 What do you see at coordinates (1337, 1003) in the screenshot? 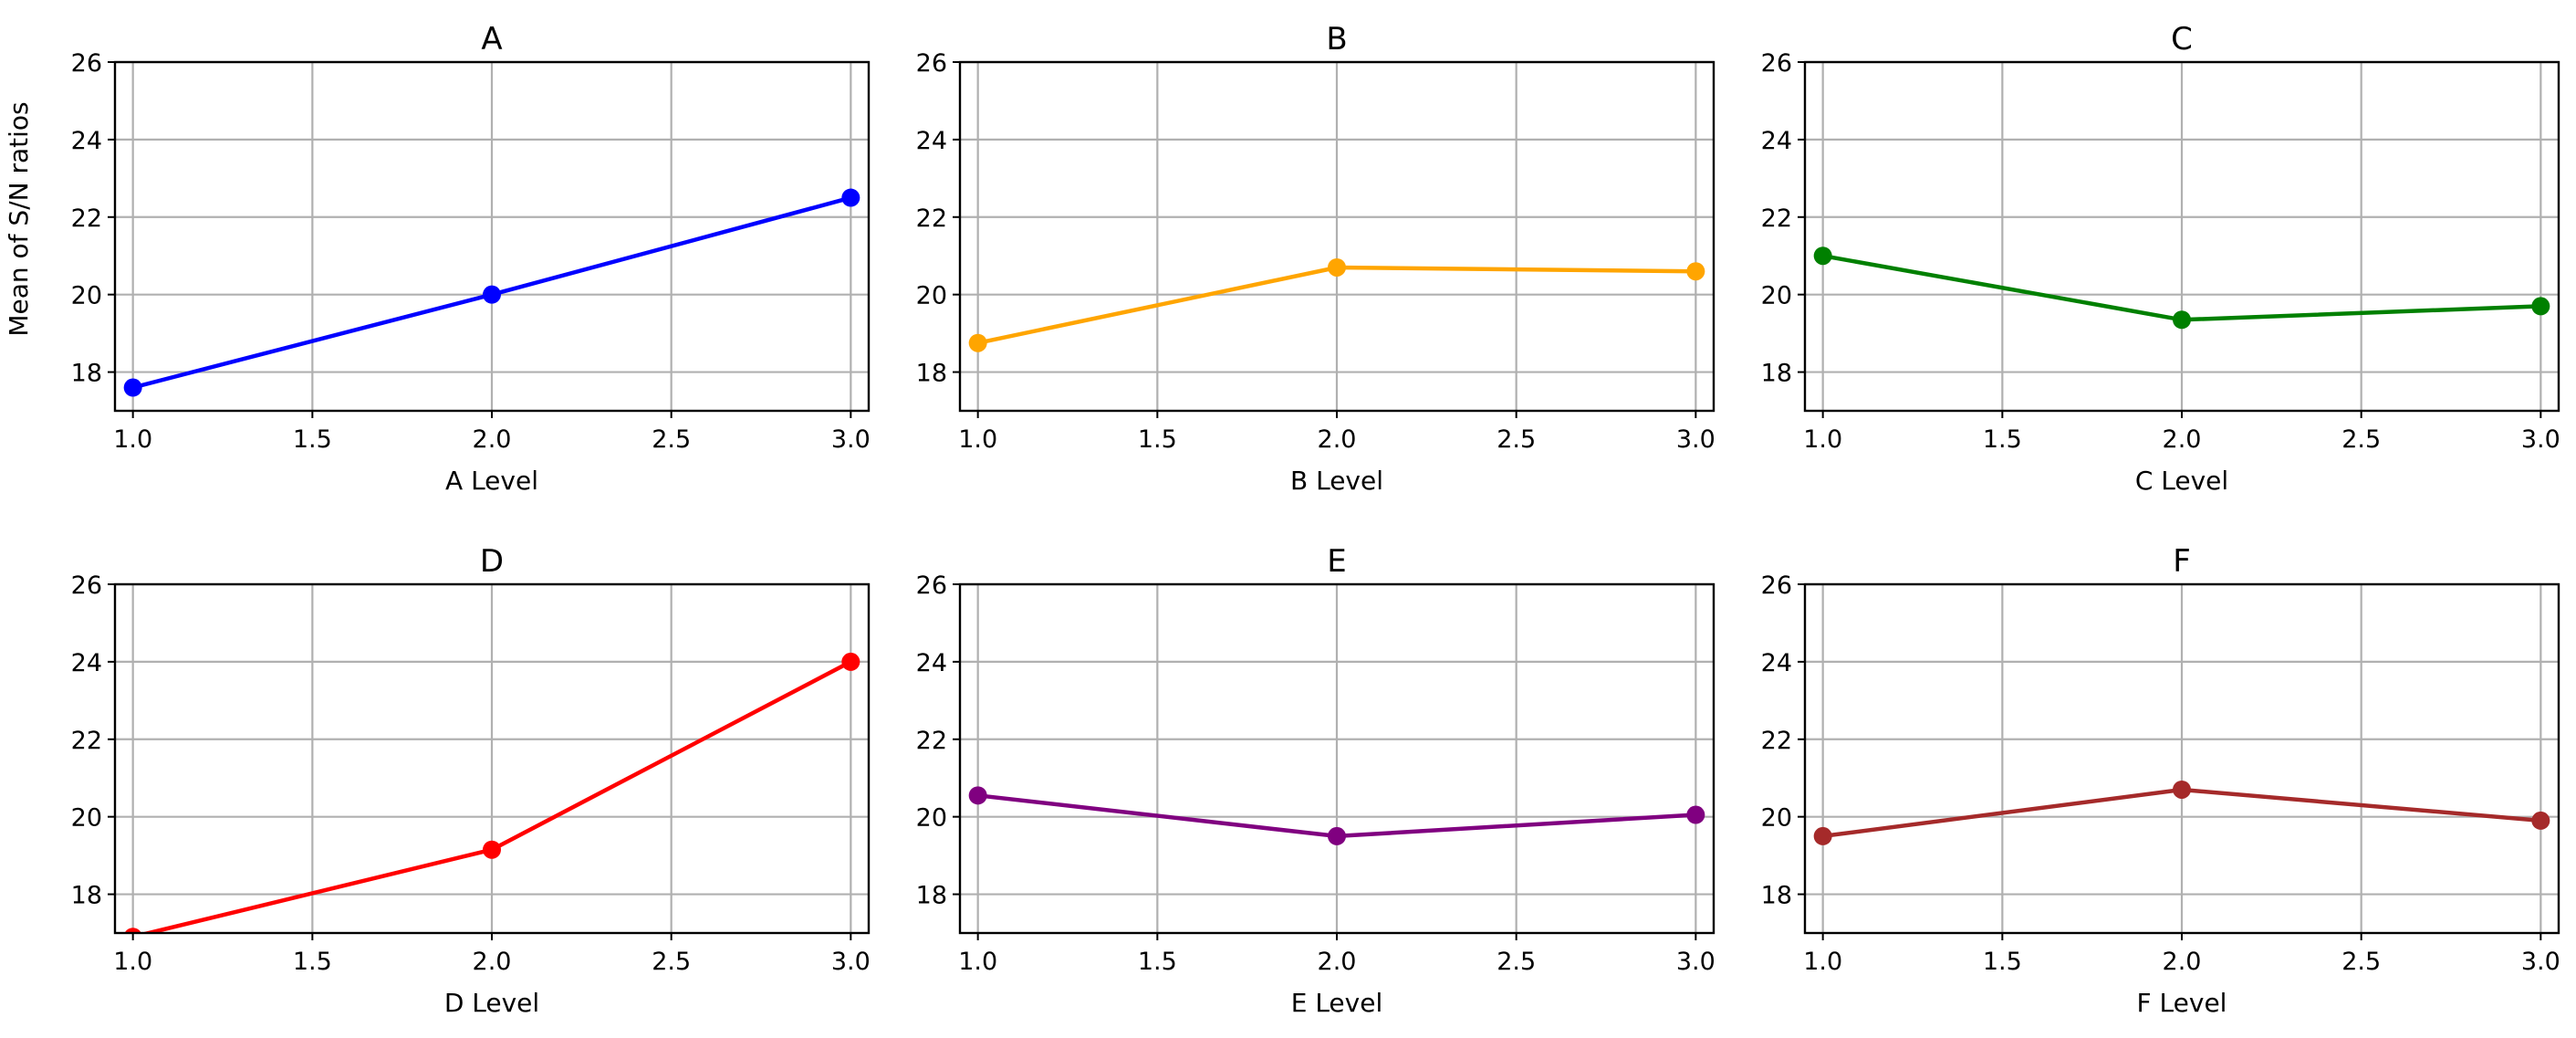
I see `x-axis-label: E Level` at bounding box center [1337, 1003].